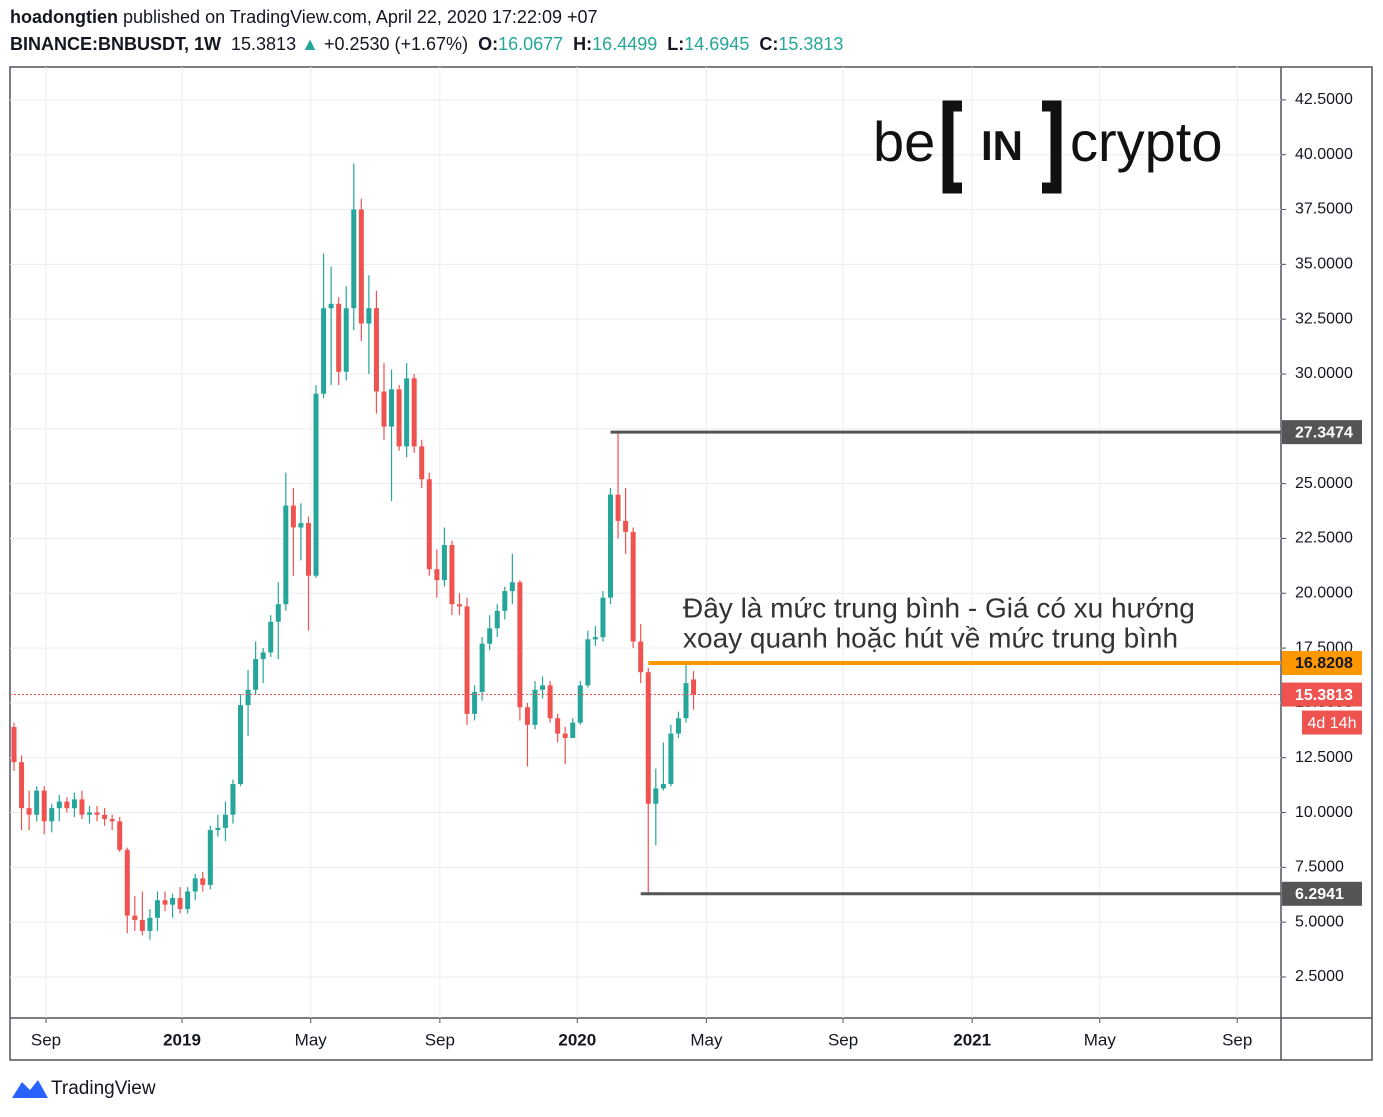 Image resolution: width=1383 pixels, height=1117 pixels. Describe the element at coordinates (939, 607) in the screenshot. I see `annotation: Đây là mức trung bình - Giá có xu hướng` at that location.